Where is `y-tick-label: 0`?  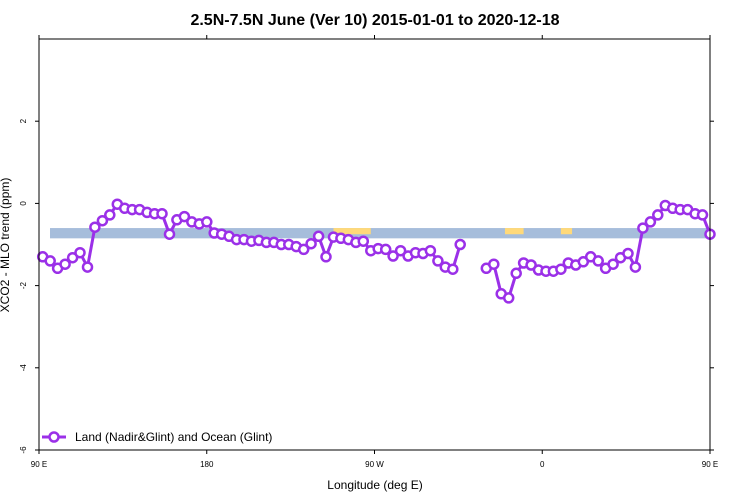
y-tick-label: 0 is located at coordinates (23, 203).